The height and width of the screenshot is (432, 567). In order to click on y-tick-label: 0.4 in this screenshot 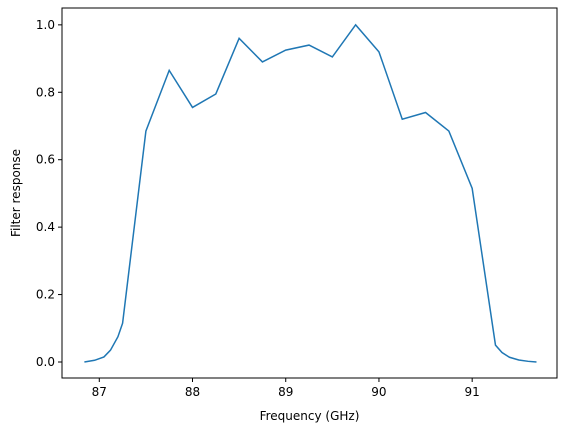, I will do `click(45, 227)`.